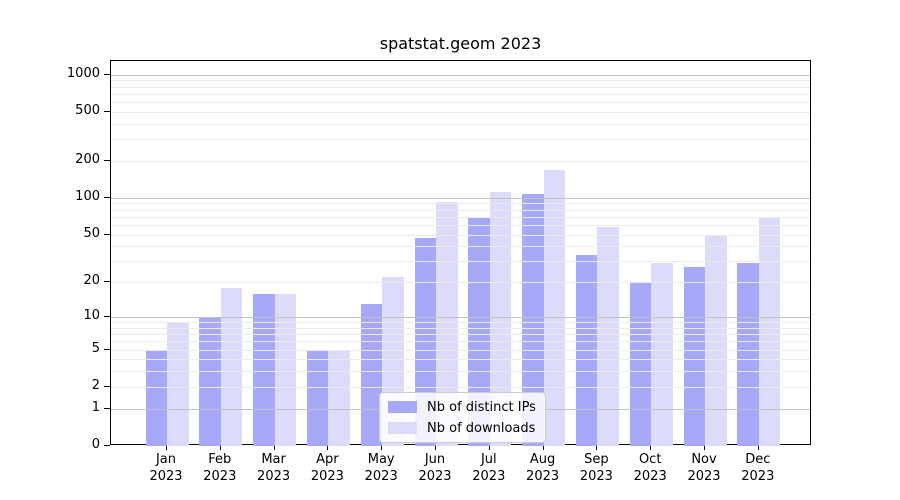 The image size is (900, 500). Describe the element at coordinates (758, 468) in the screenshot. I see `x-tick-label: Dec 2023` at that location.